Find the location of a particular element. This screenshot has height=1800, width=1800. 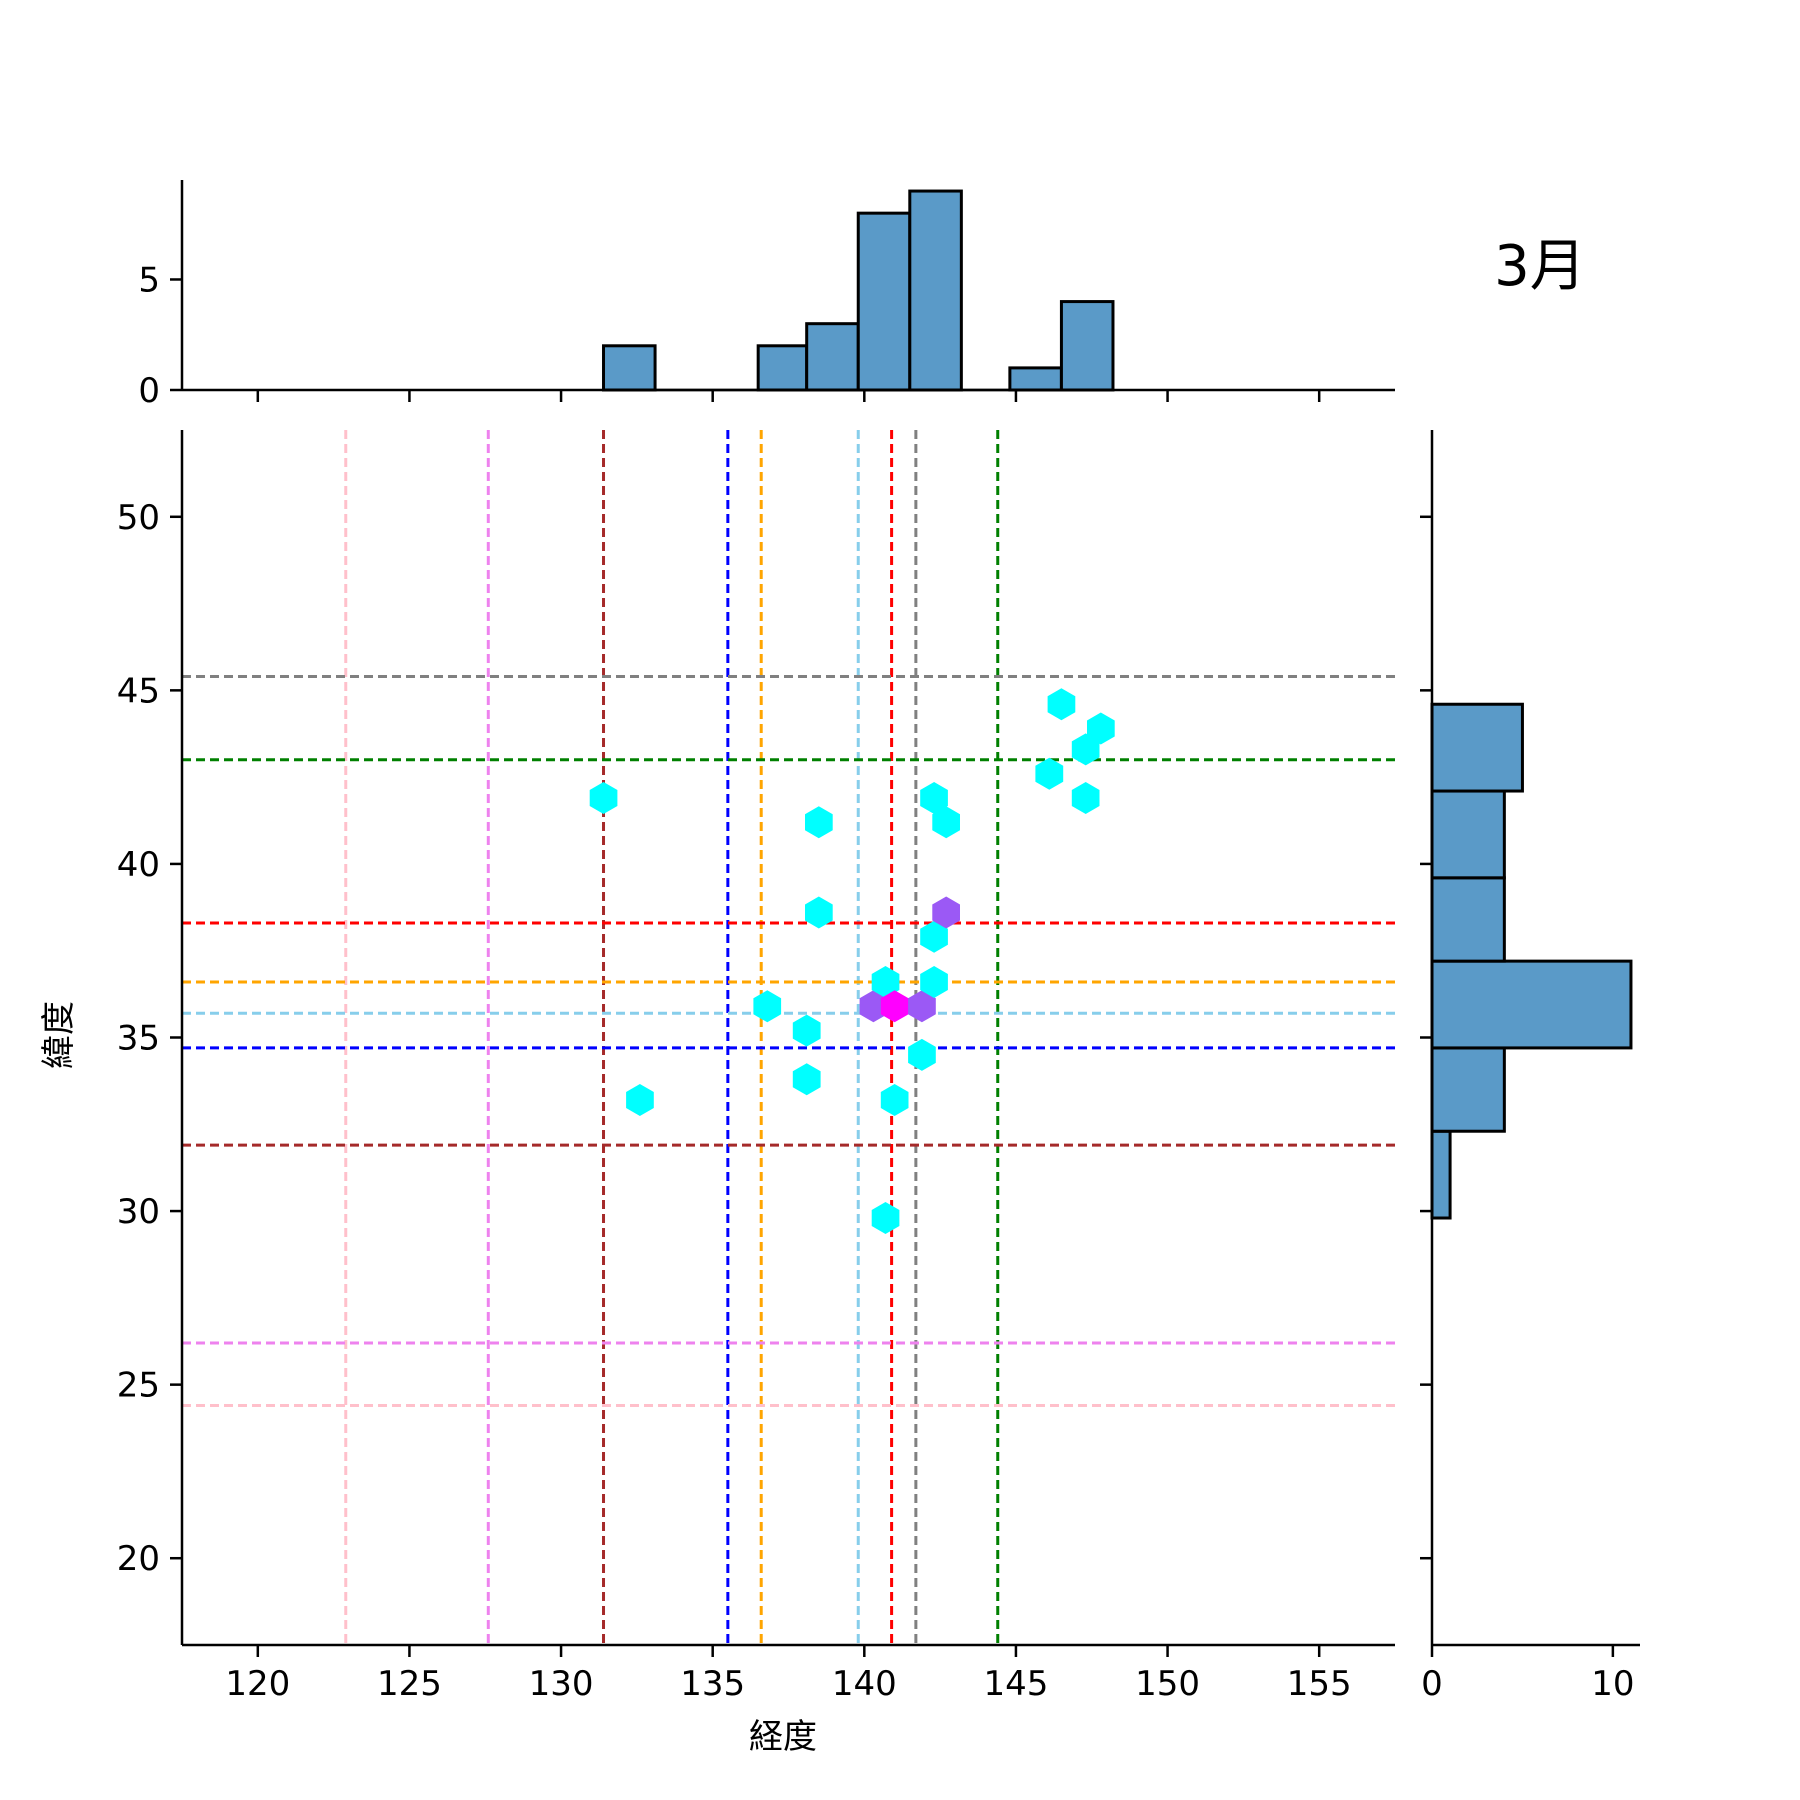

y-tick-label: 20 is located at coordinates (138, 1559).